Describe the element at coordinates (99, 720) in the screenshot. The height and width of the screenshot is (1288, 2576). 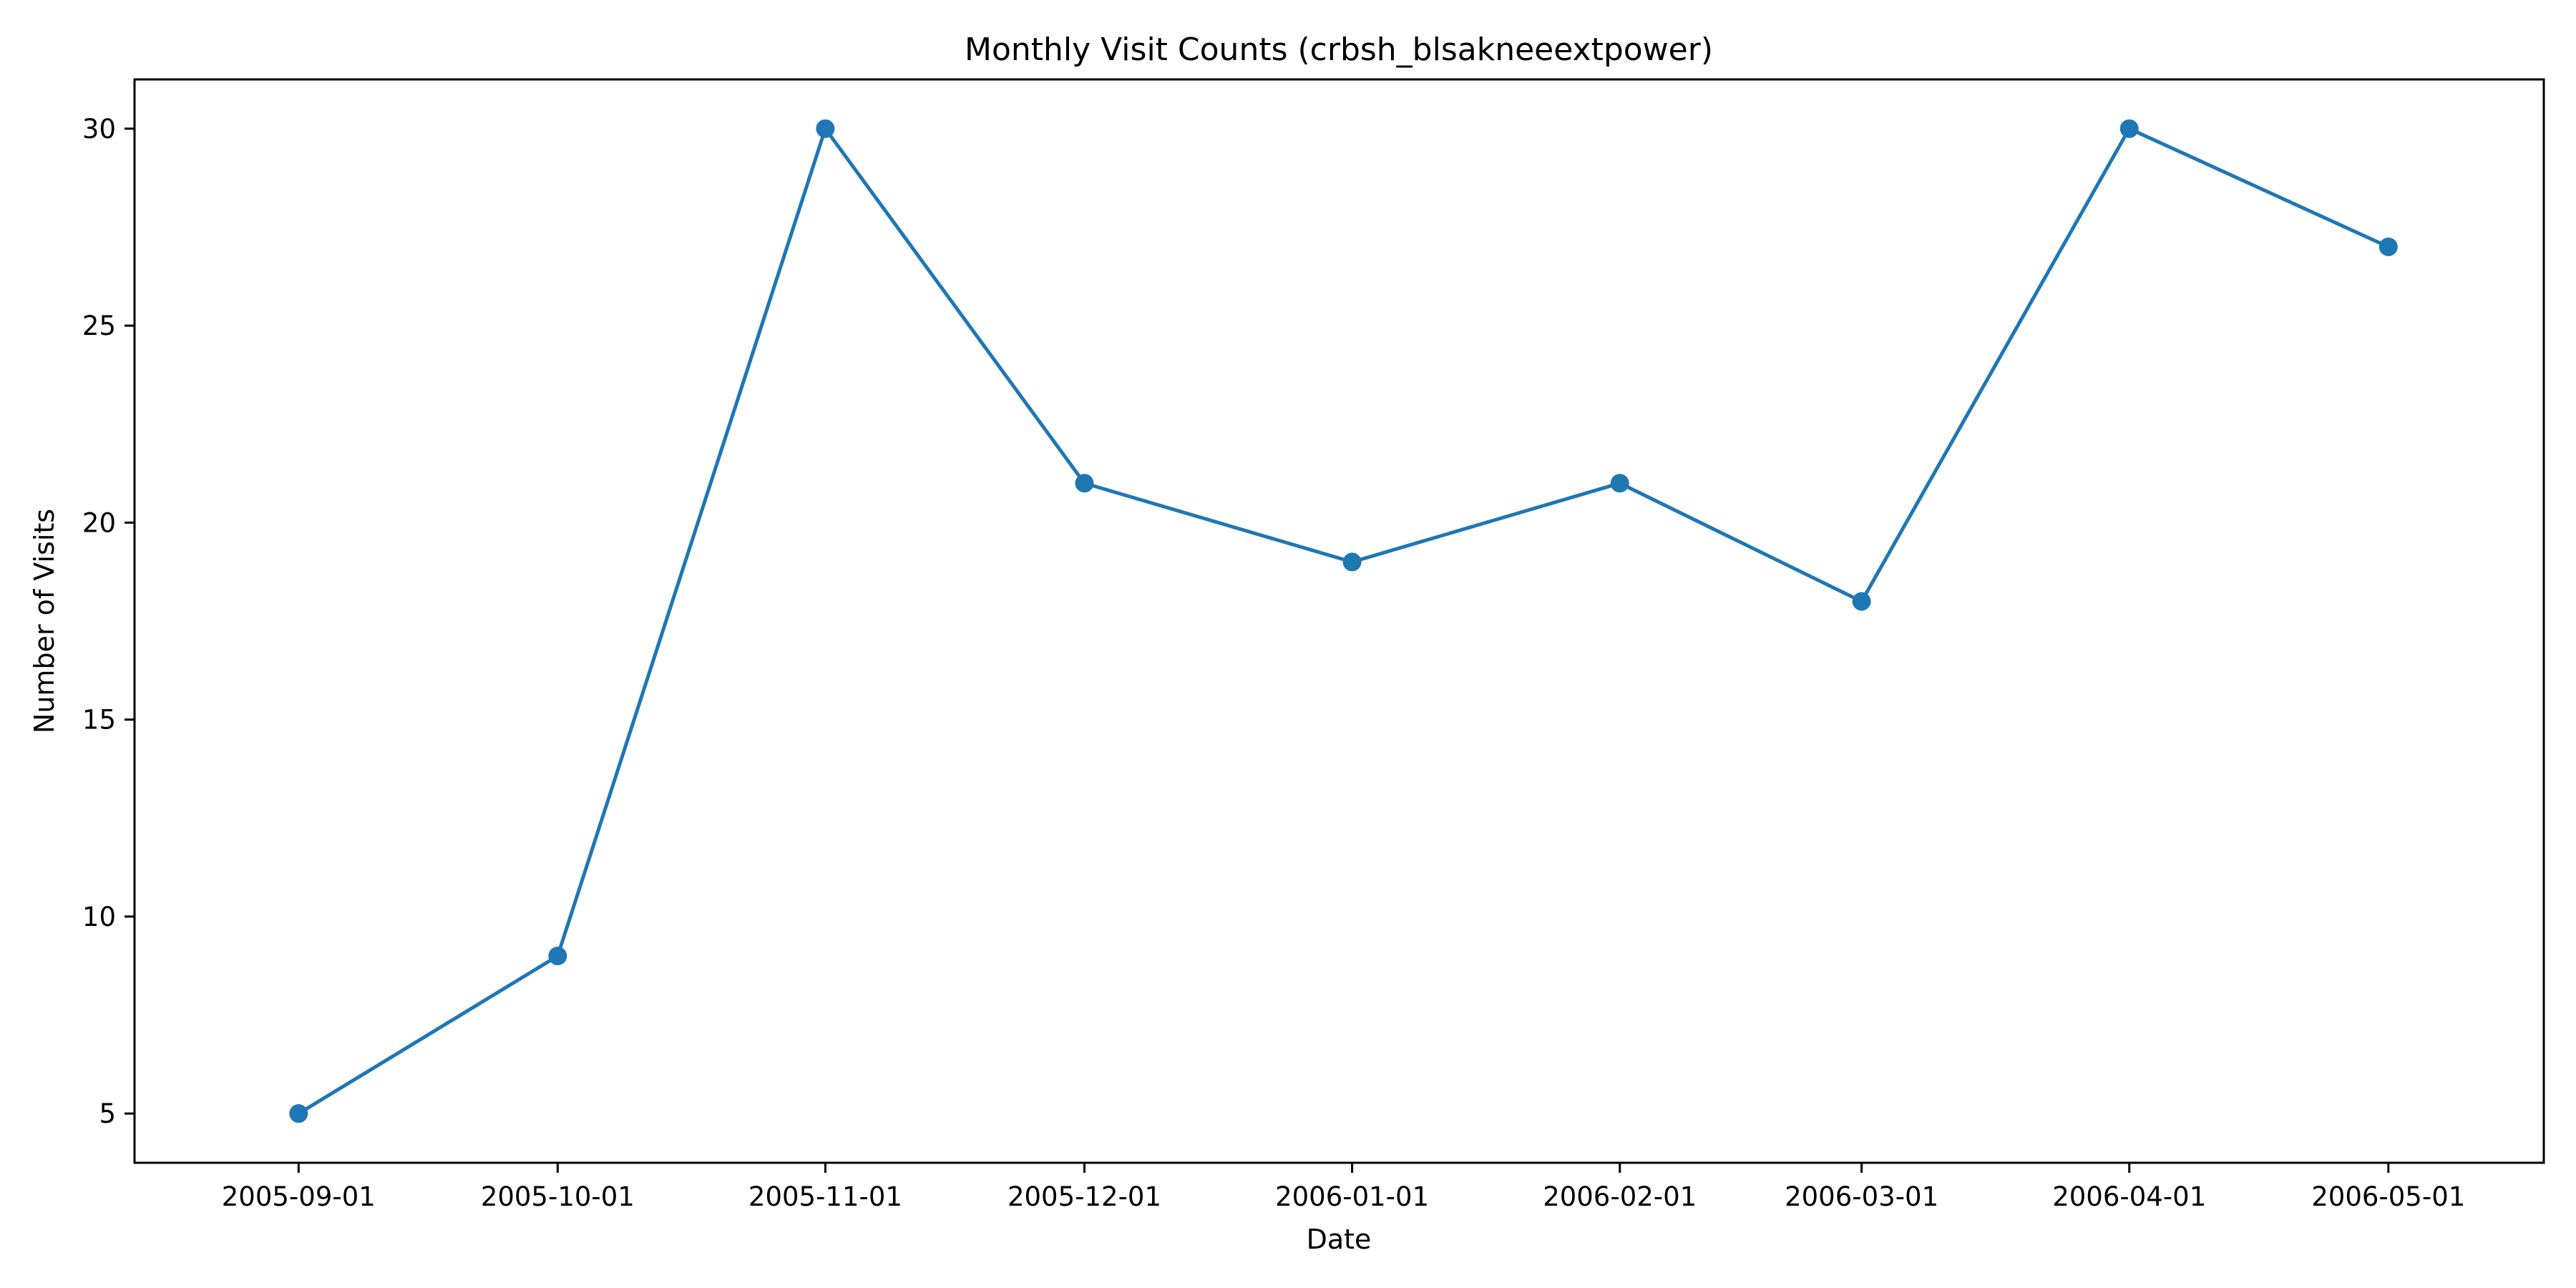
I see `y-tick-label: 15` at that location.